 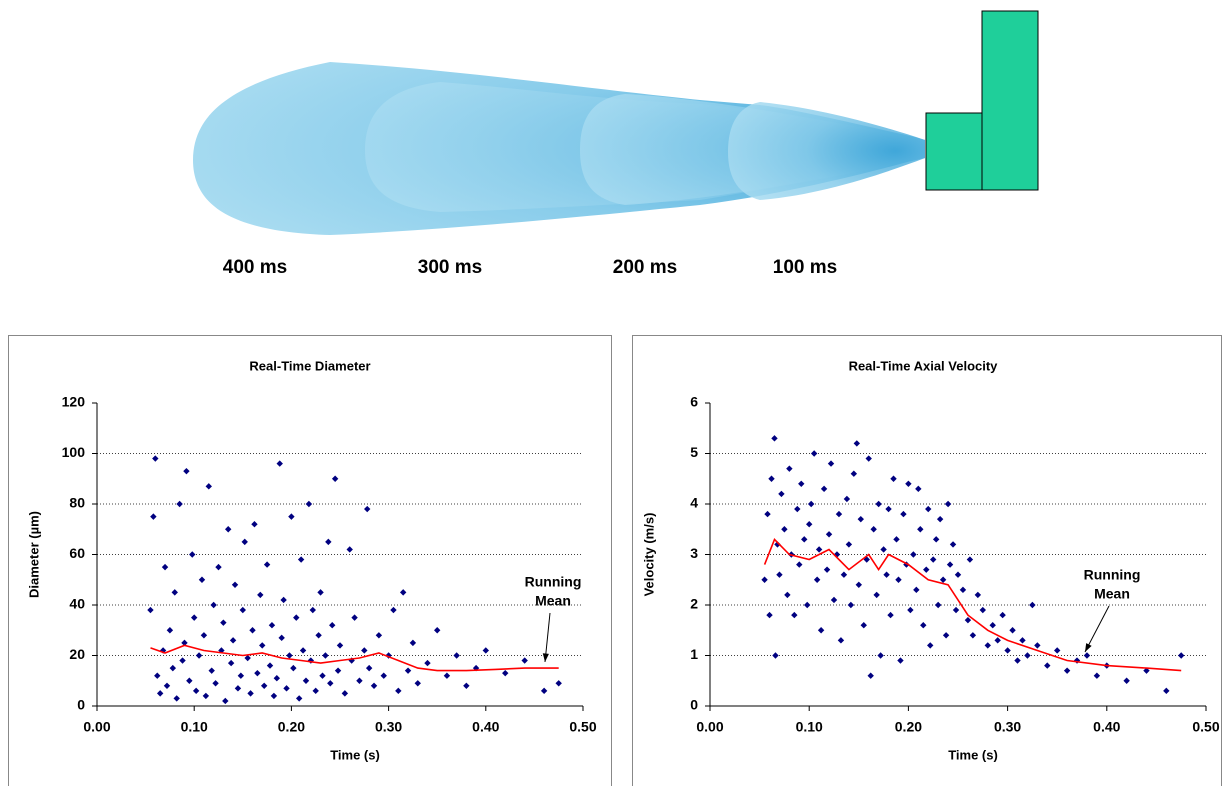 What do you see at coordinates (545, 657) in the screenshot?
I see `annotation-arrowhead` at bounding box center [545, 657].